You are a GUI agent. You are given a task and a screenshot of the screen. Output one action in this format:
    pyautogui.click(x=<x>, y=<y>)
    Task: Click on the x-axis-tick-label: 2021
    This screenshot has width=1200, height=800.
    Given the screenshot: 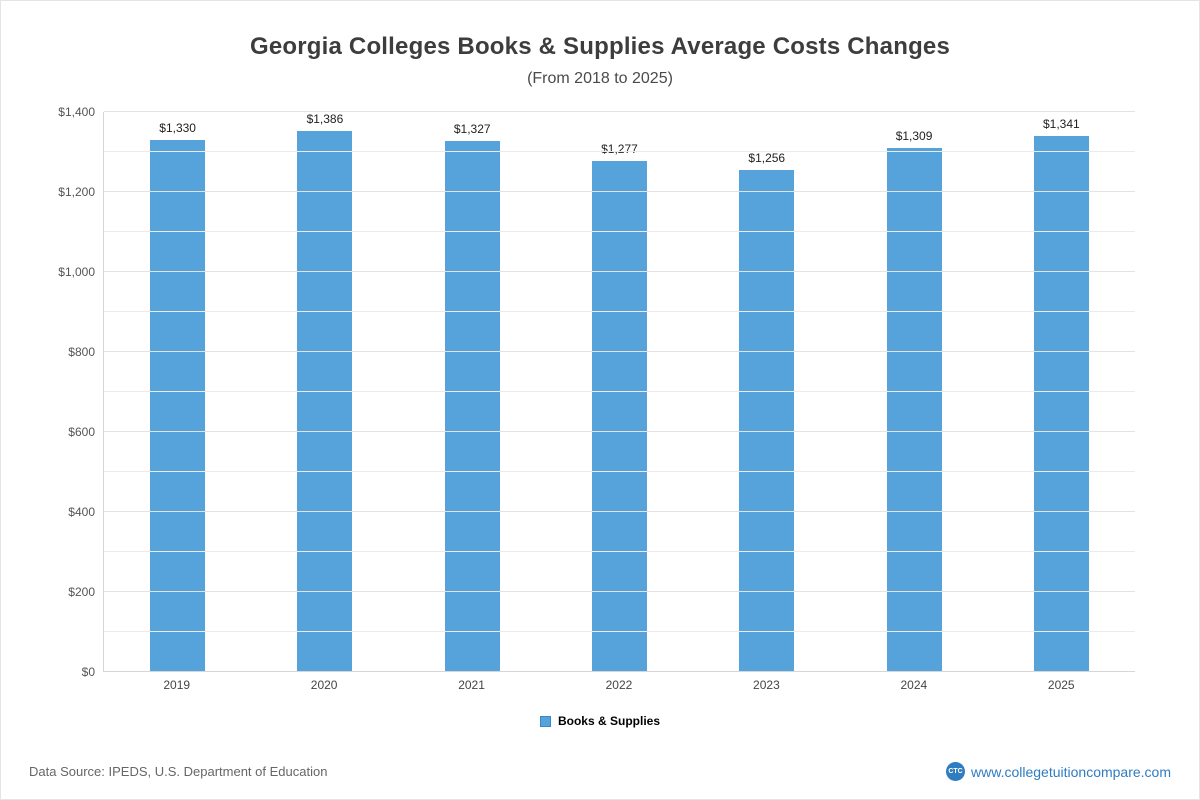 What is the action you would take?
    pyautogui.click(x=471, y=685)
    